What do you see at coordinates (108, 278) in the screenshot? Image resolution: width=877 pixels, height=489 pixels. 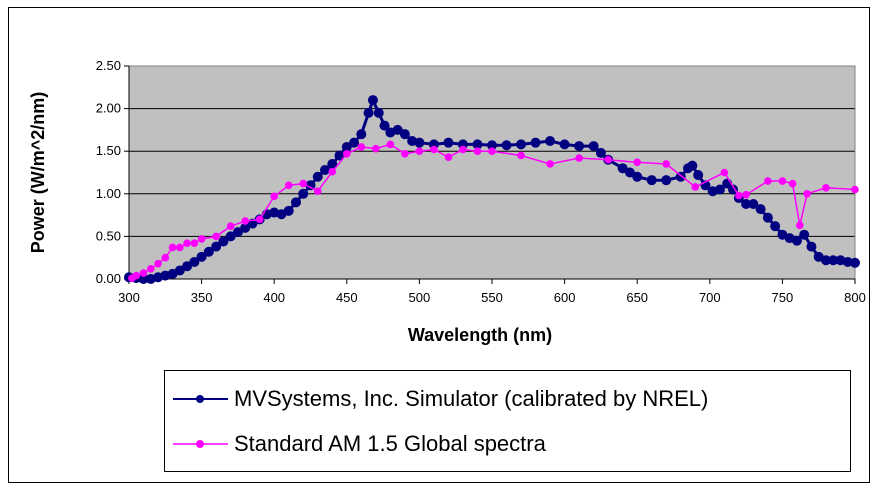 I see `y-tick-label: 0.00` at bounding box center [108, 278].